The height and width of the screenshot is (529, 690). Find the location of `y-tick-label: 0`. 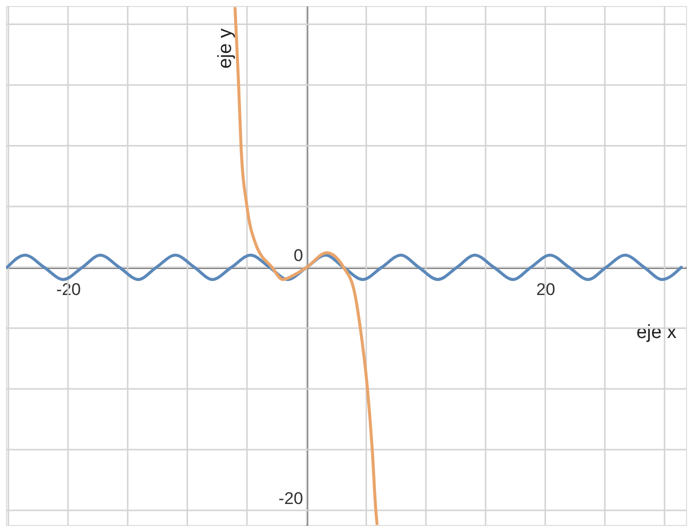

y-tick-label: 0 is located at coordinates (299, 255).